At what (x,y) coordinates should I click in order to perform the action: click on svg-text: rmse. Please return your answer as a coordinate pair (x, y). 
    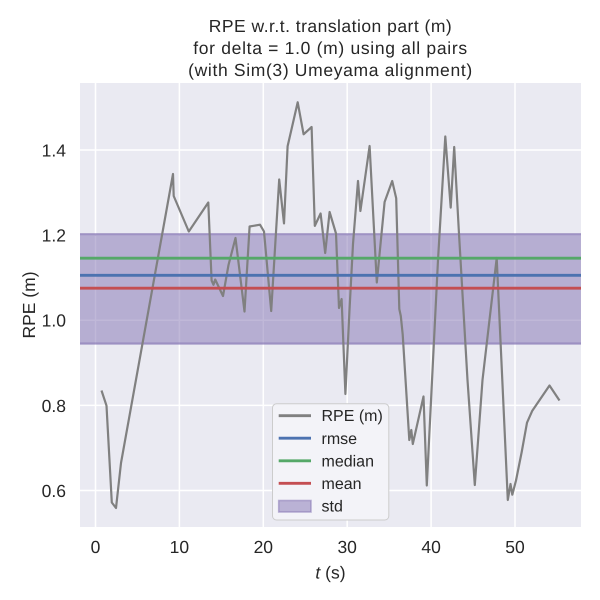
    Looking at the image, I should click on (340, 439).